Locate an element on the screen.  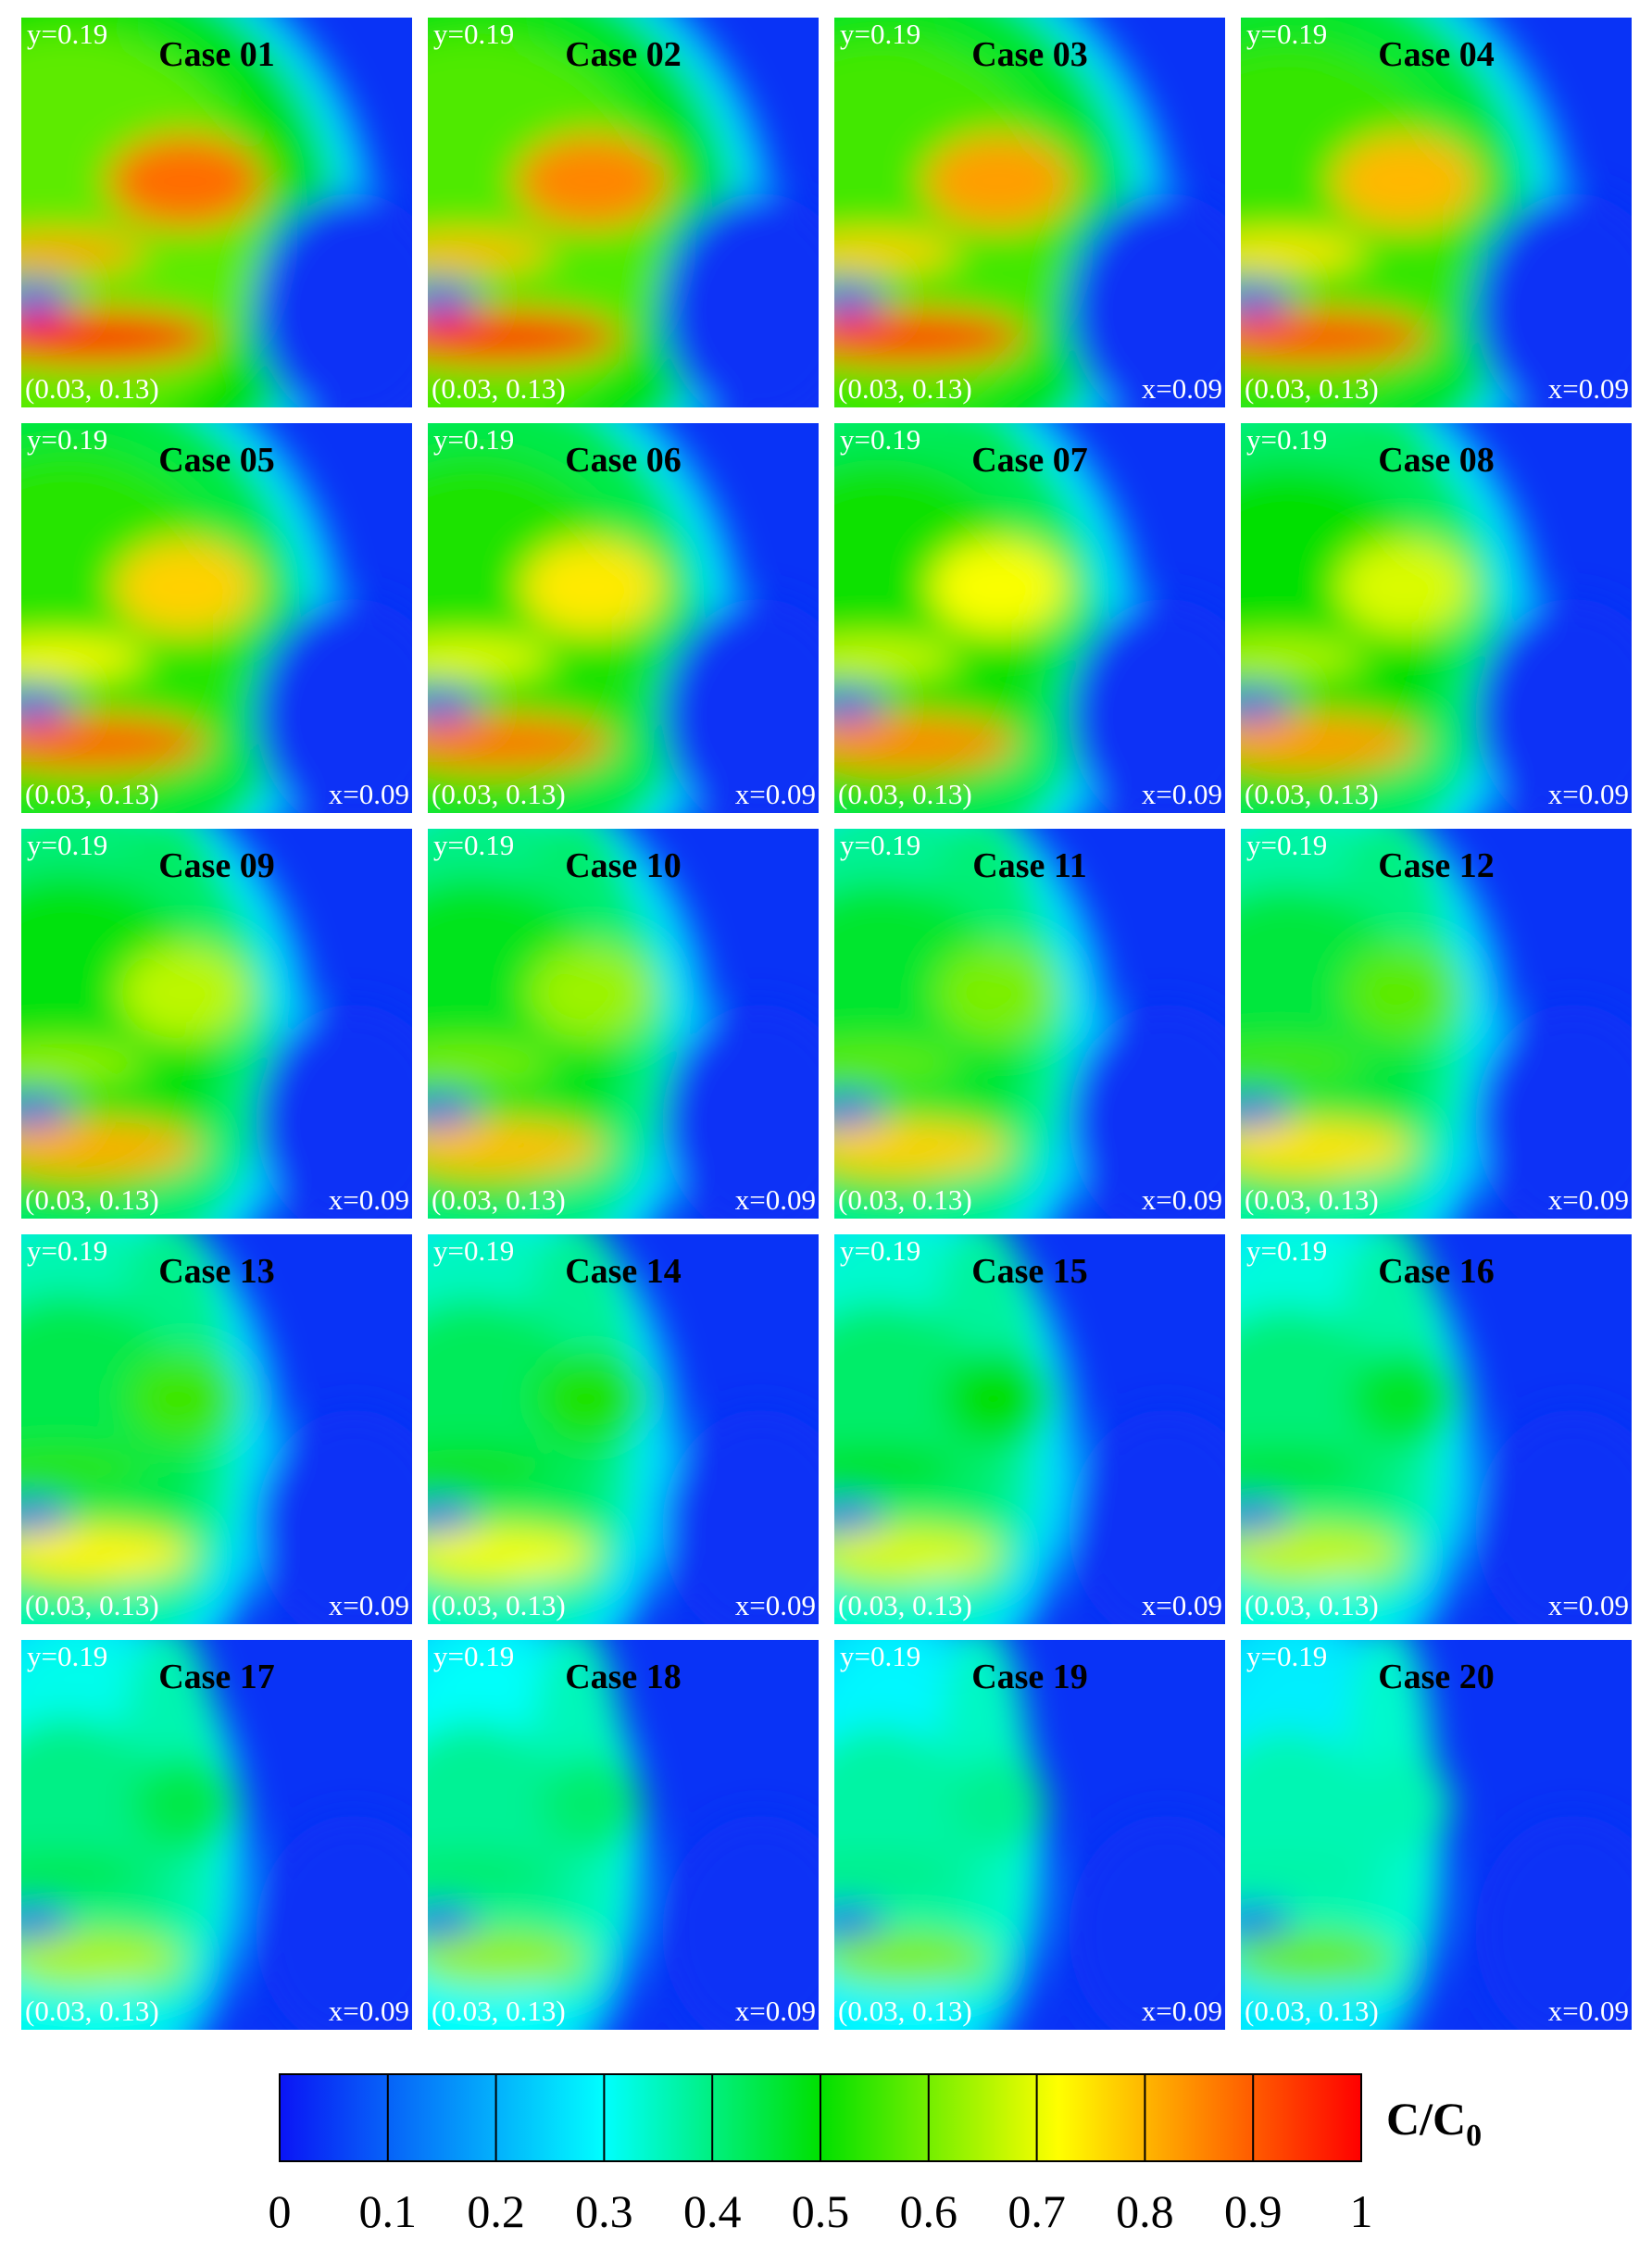
panel: y=0.19 Case 16 (0.03, 0.13) x=0.09 is located at coordinates (1436, 1429).